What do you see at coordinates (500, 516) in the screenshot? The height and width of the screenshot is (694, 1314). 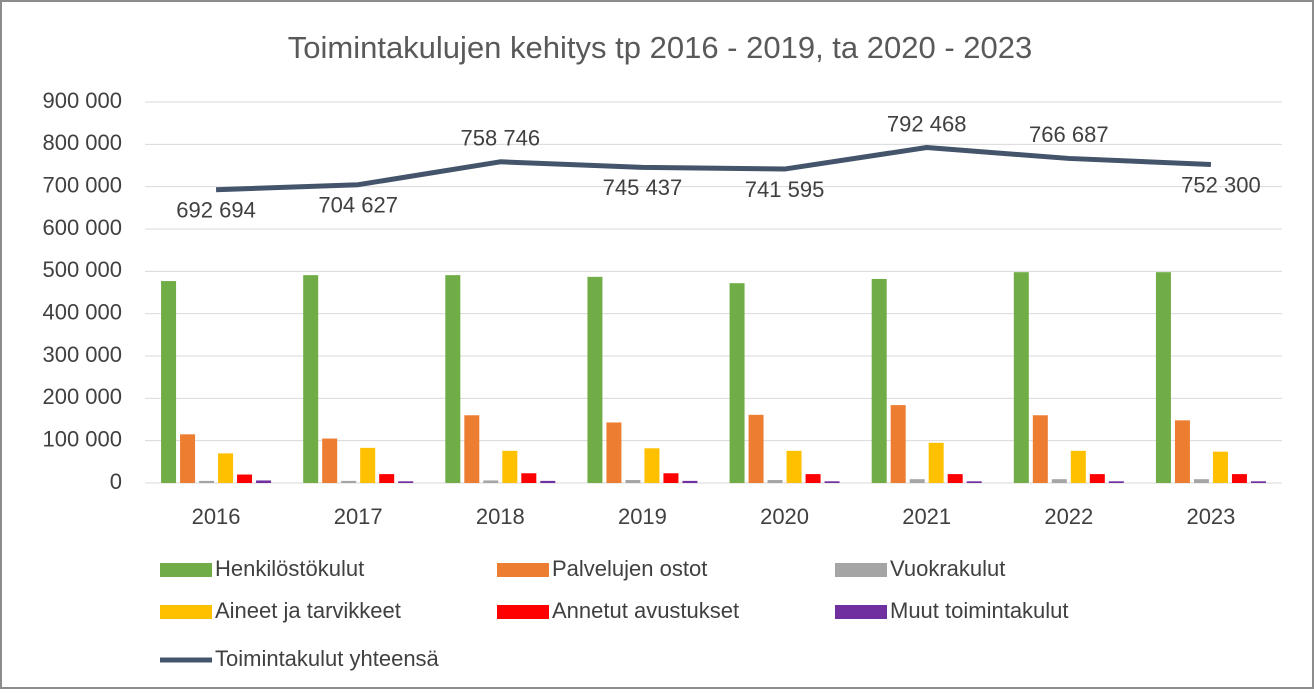 I see `x-tick-label: 2018` at bounding box center [500, 516].